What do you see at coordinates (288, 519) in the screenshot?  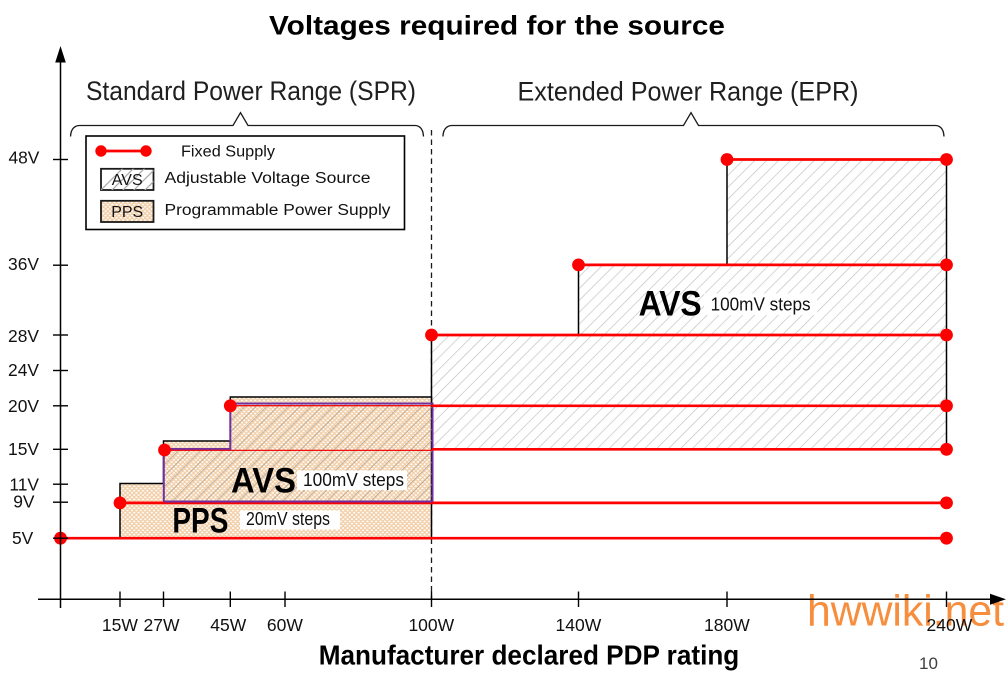 I see `svg-text: 20mV steps` at bounding box center [288, 519].